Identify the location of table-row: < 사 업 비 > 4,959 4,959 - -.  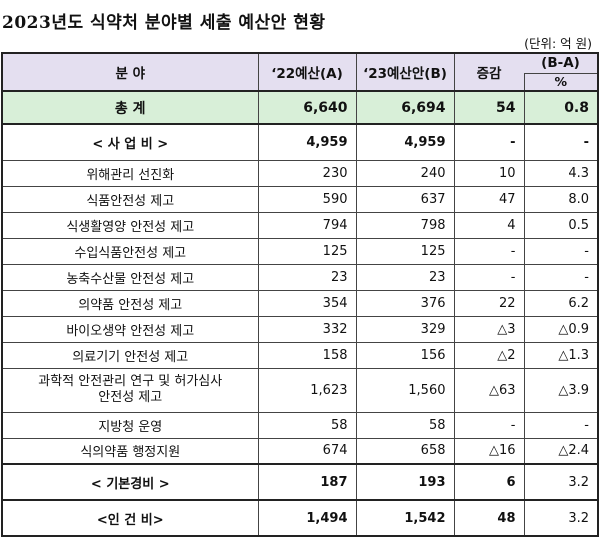
(300, 142).